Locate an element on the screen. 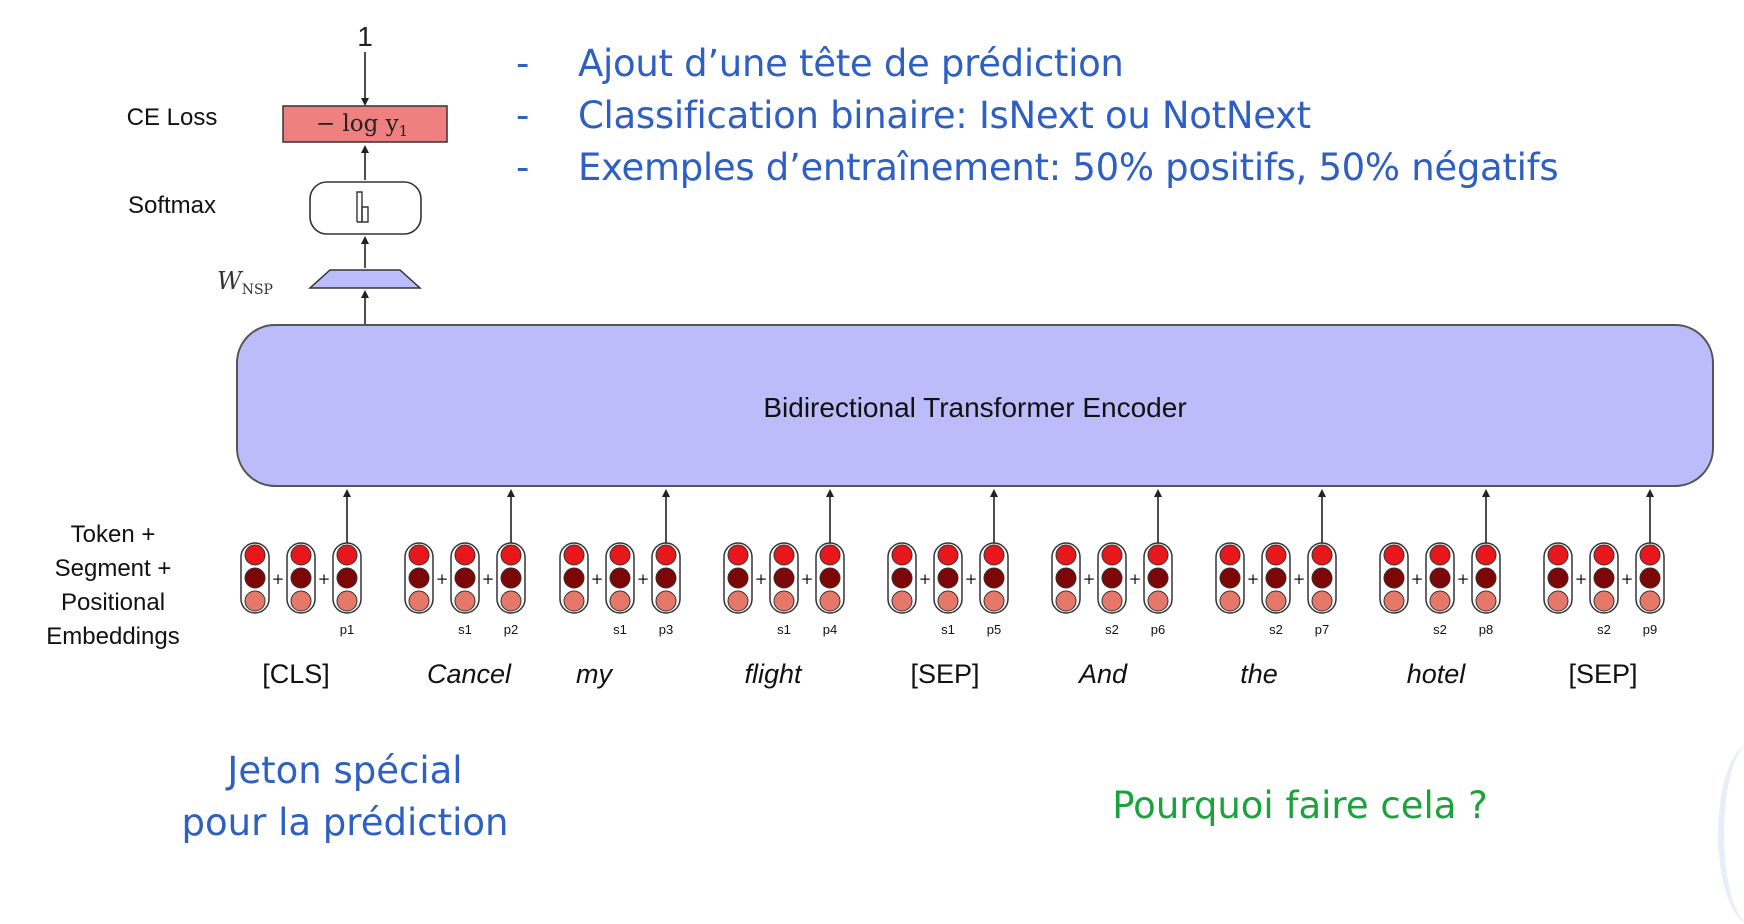 Image resolution: width=1744 pixels, height=924 pixels. embeddings-label-line: Token + is located at coordinates (113, 534).